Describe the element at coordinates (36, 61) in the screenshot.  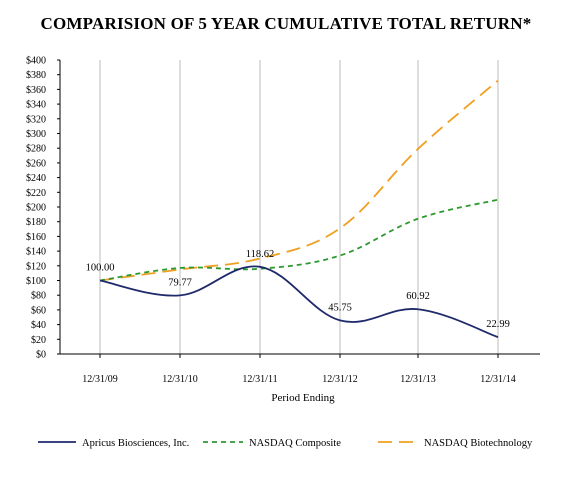
I see `y-tick-label: $400` at that location.